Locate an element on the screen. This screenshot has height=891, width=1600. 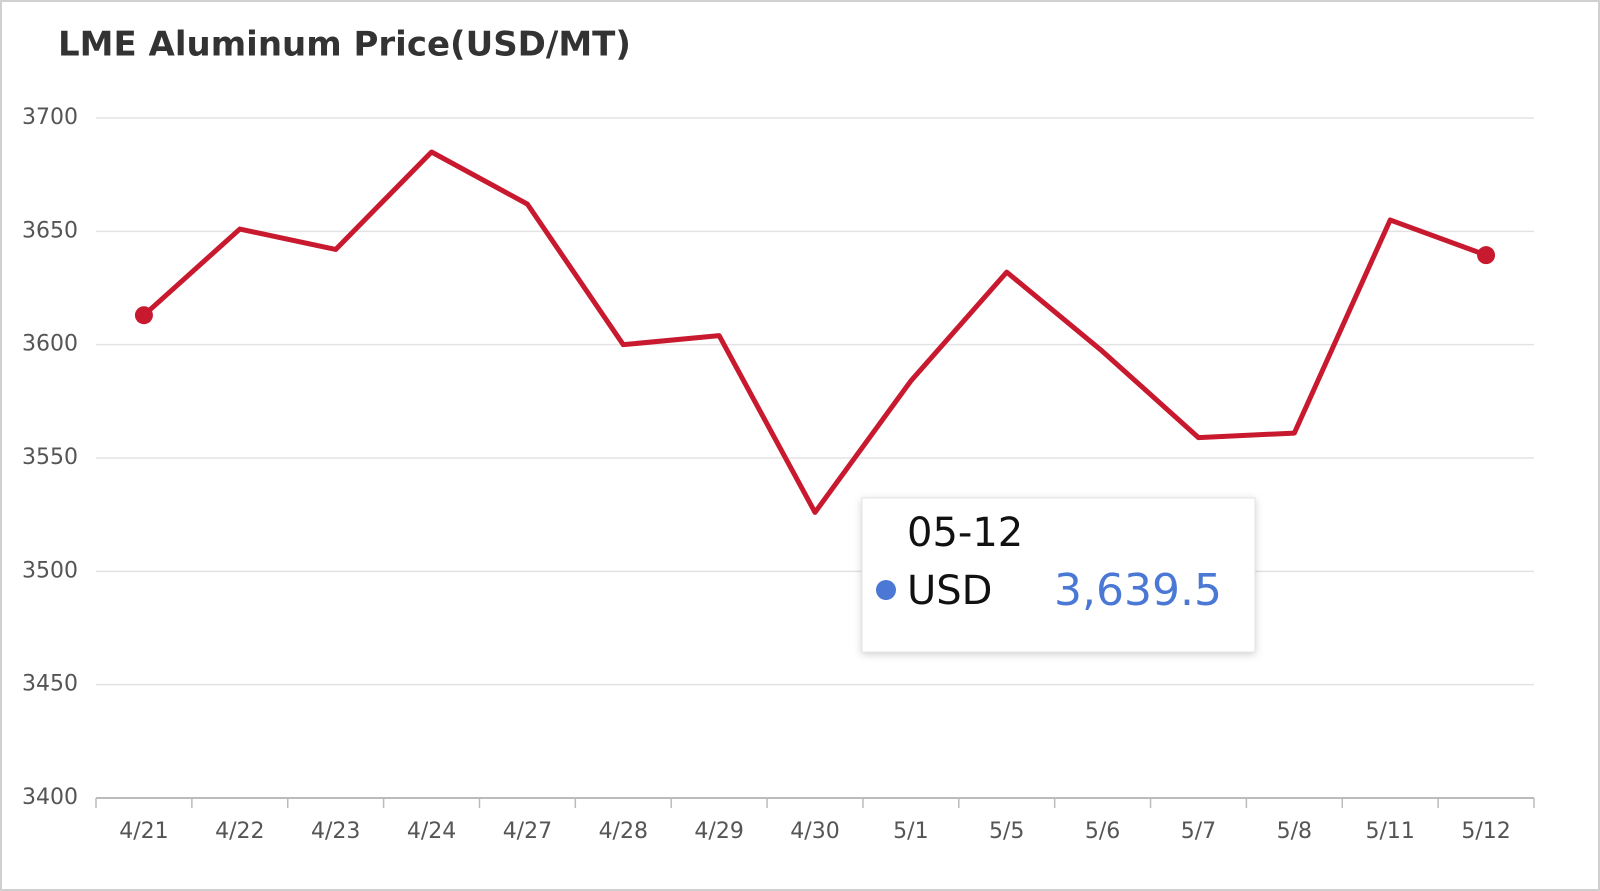
x-tick-label: 4/28 is located at coordinates (623, 831).